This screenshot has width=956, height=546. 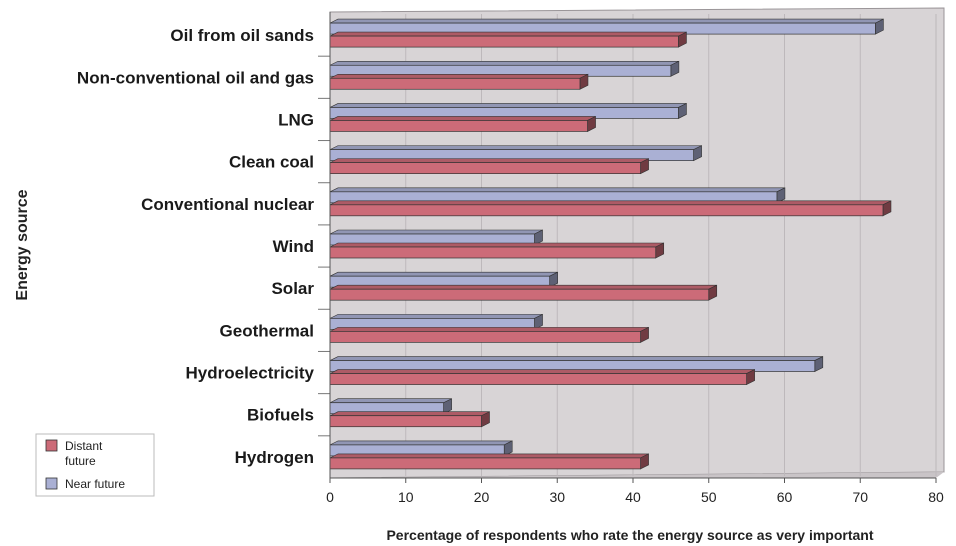 What do you see at coordinates (785, 497) in the screenshot?
I see `x-tick-label: 60` at bounding box center [785, 497].